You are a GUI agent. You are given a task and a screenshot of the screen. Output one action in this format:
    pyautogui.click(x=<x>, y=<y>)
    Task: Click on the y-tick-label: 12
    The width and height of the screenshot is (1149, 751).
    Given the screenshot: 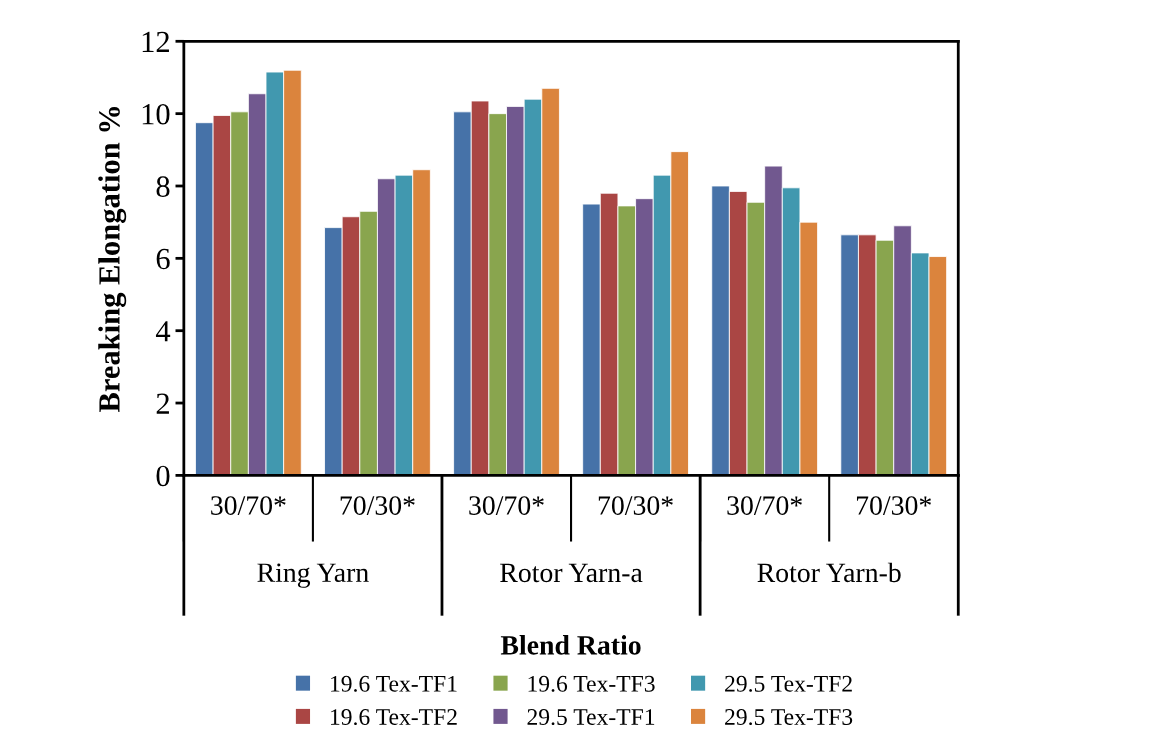 What is the action you would take?
    pyautogui.click(x=155, y=41)
    